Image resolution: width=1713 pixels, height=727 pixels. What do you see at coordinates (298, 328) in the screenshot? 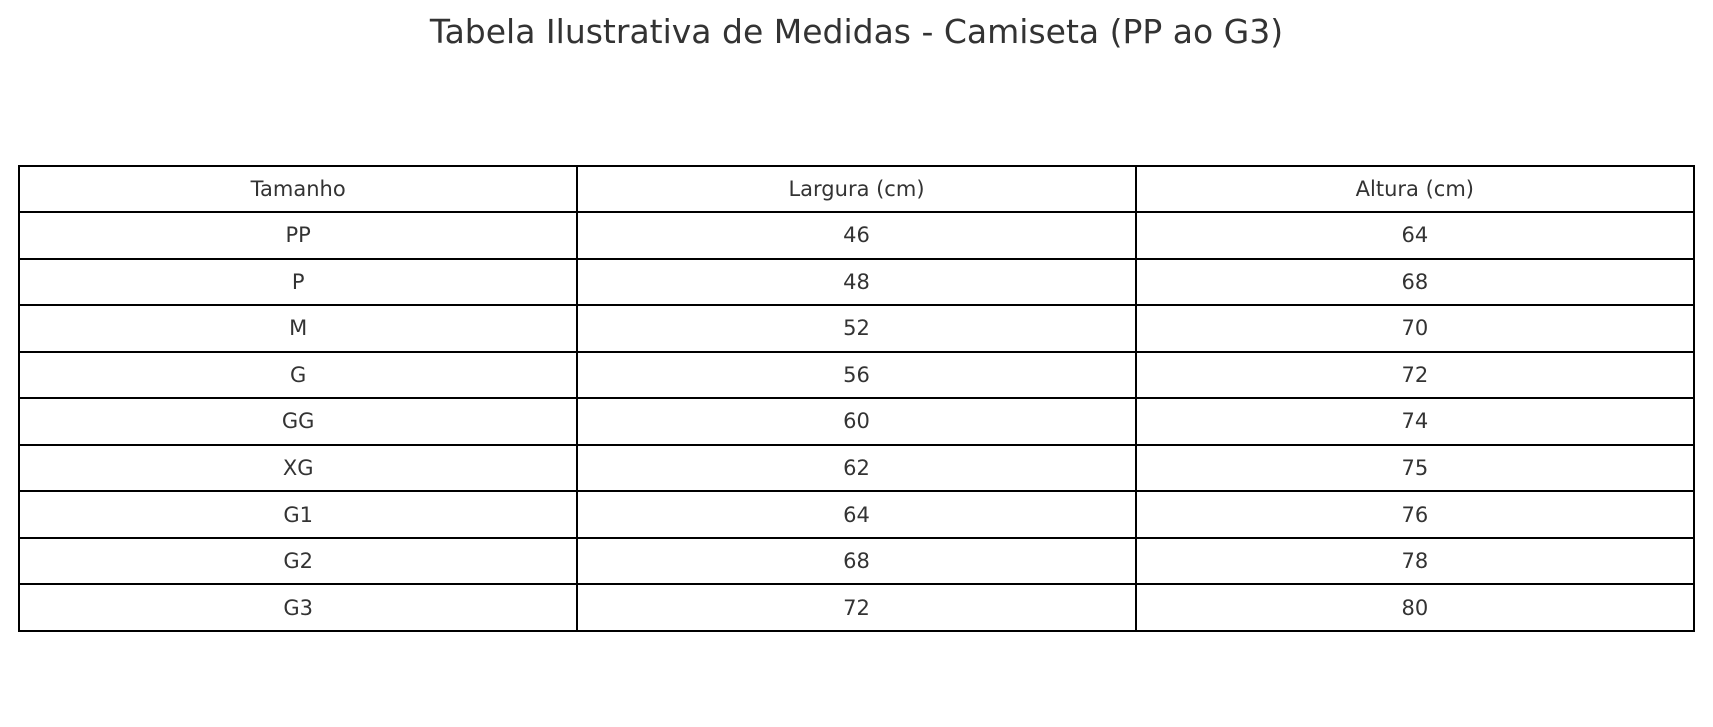
I see `table-cell: M` at bounding box center [298, 328].